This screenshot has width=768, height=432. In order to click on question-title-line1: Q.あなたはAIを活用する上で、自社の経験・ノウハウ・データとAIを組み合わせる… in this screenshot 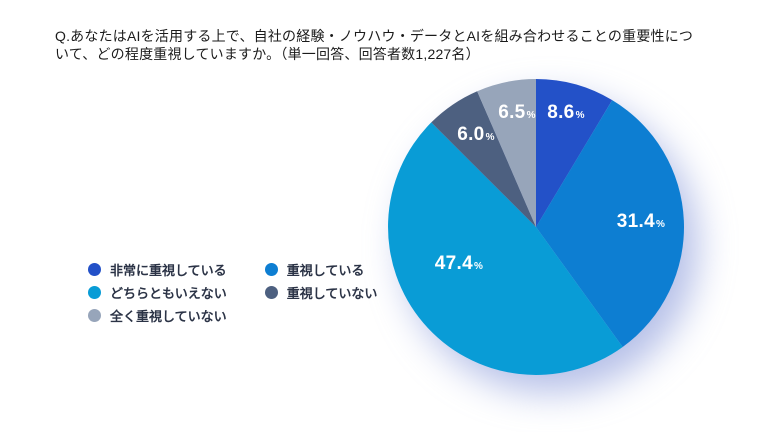, I will do `click(374, 36)`.